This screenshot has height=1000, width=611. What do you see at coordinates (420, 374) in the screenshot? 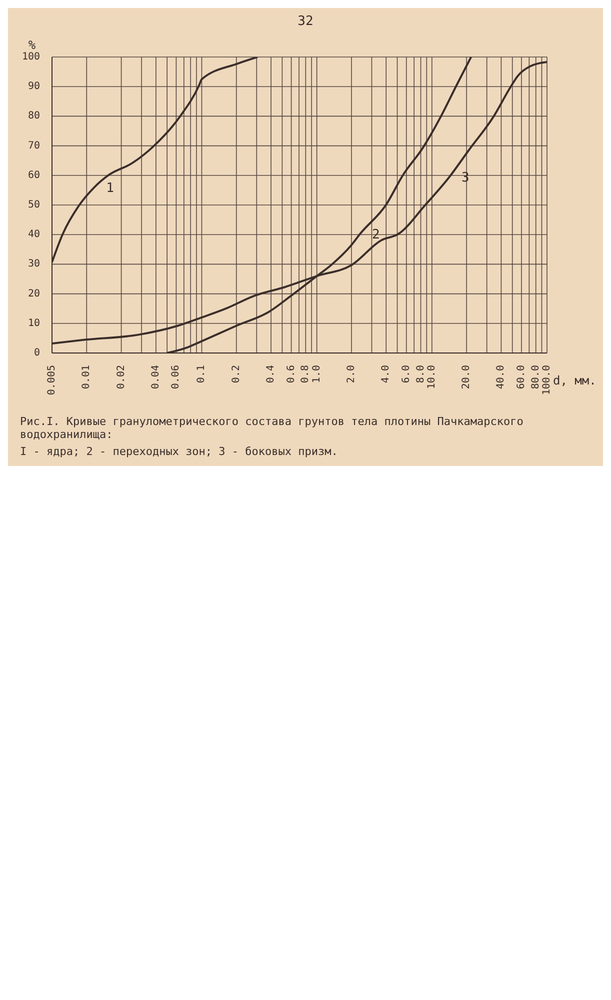
I see `x-tick-label: 8.0` at bounding box center [420, 374].